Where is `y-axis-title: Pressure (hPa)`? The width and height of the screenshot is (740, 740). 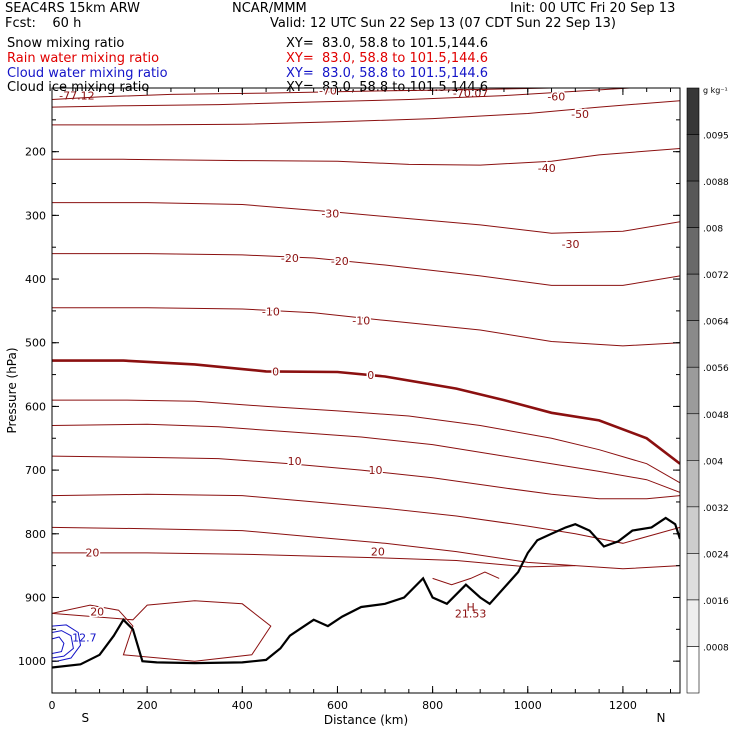
y-axis-title: Pressure (hPa) is located at coordinates (12, 390).